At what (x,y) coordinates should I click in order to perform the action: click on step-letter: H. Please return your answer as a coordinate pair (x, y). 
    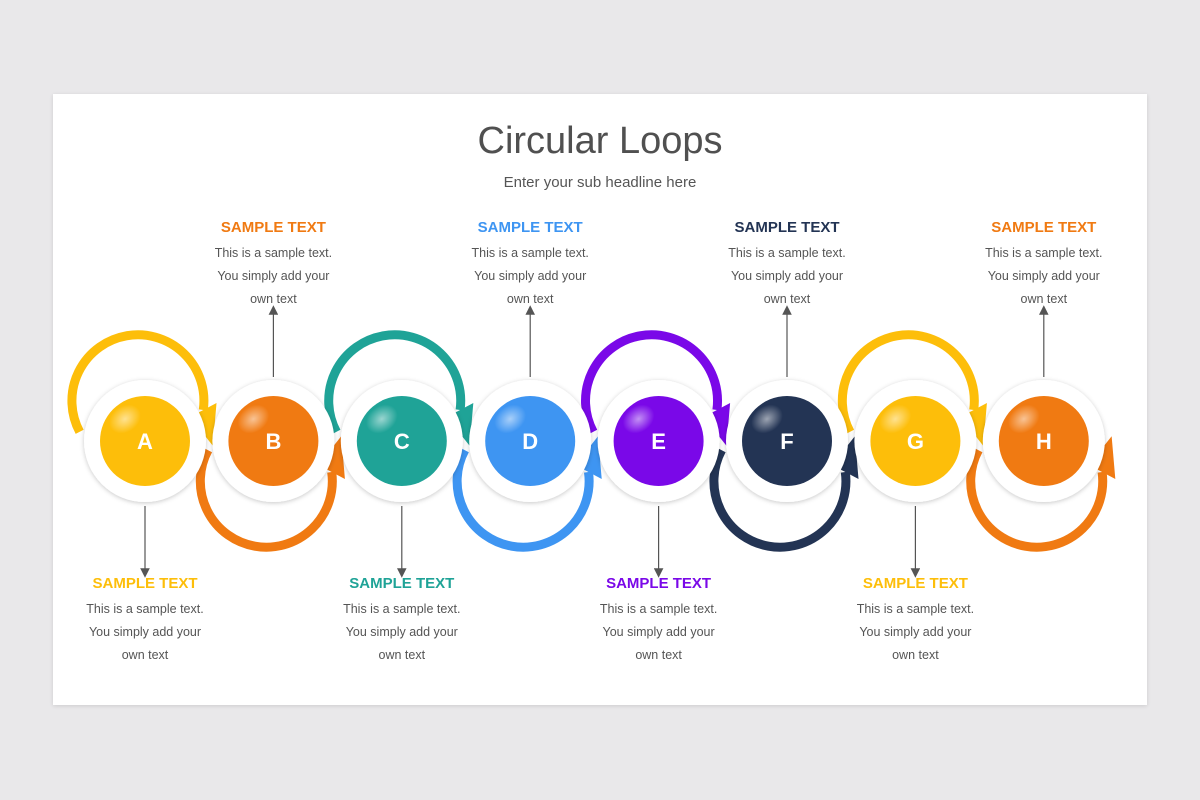
    Looking at the image, I should click on (1044, 441).